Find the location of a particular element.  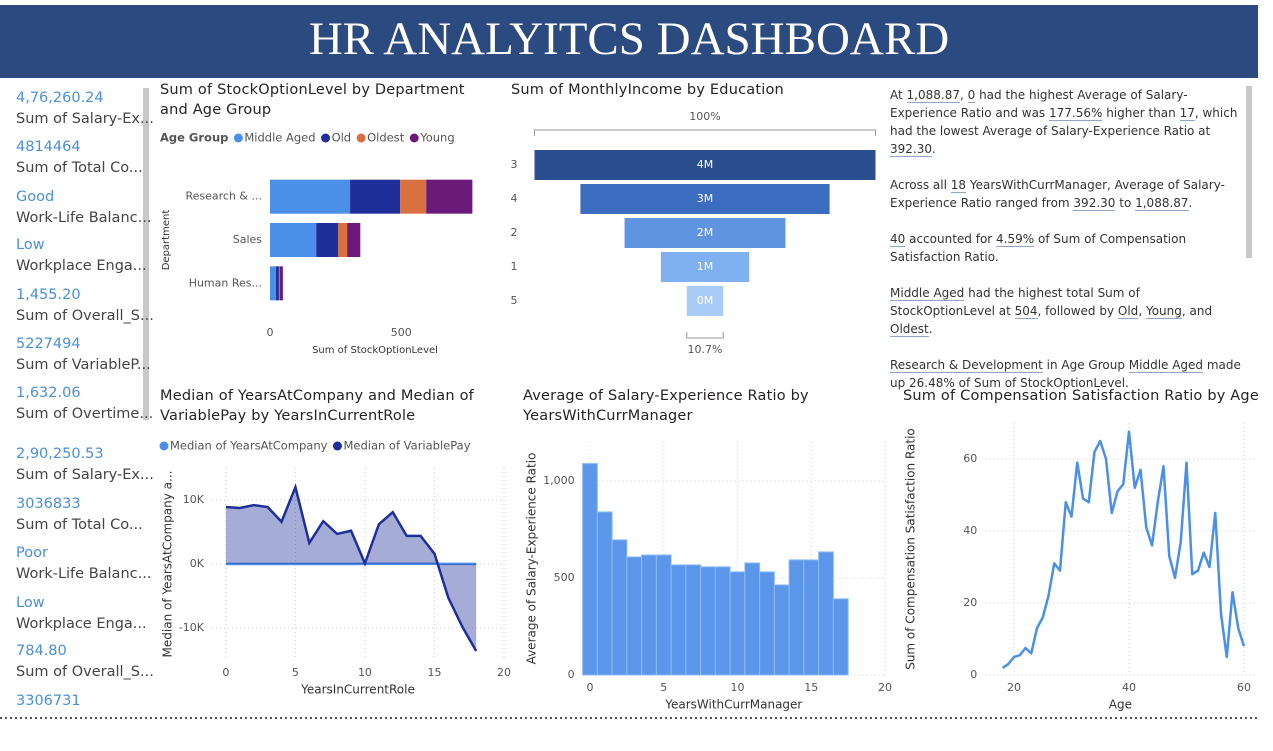

legend-title: Age Group is located at coordinates (194, 138).